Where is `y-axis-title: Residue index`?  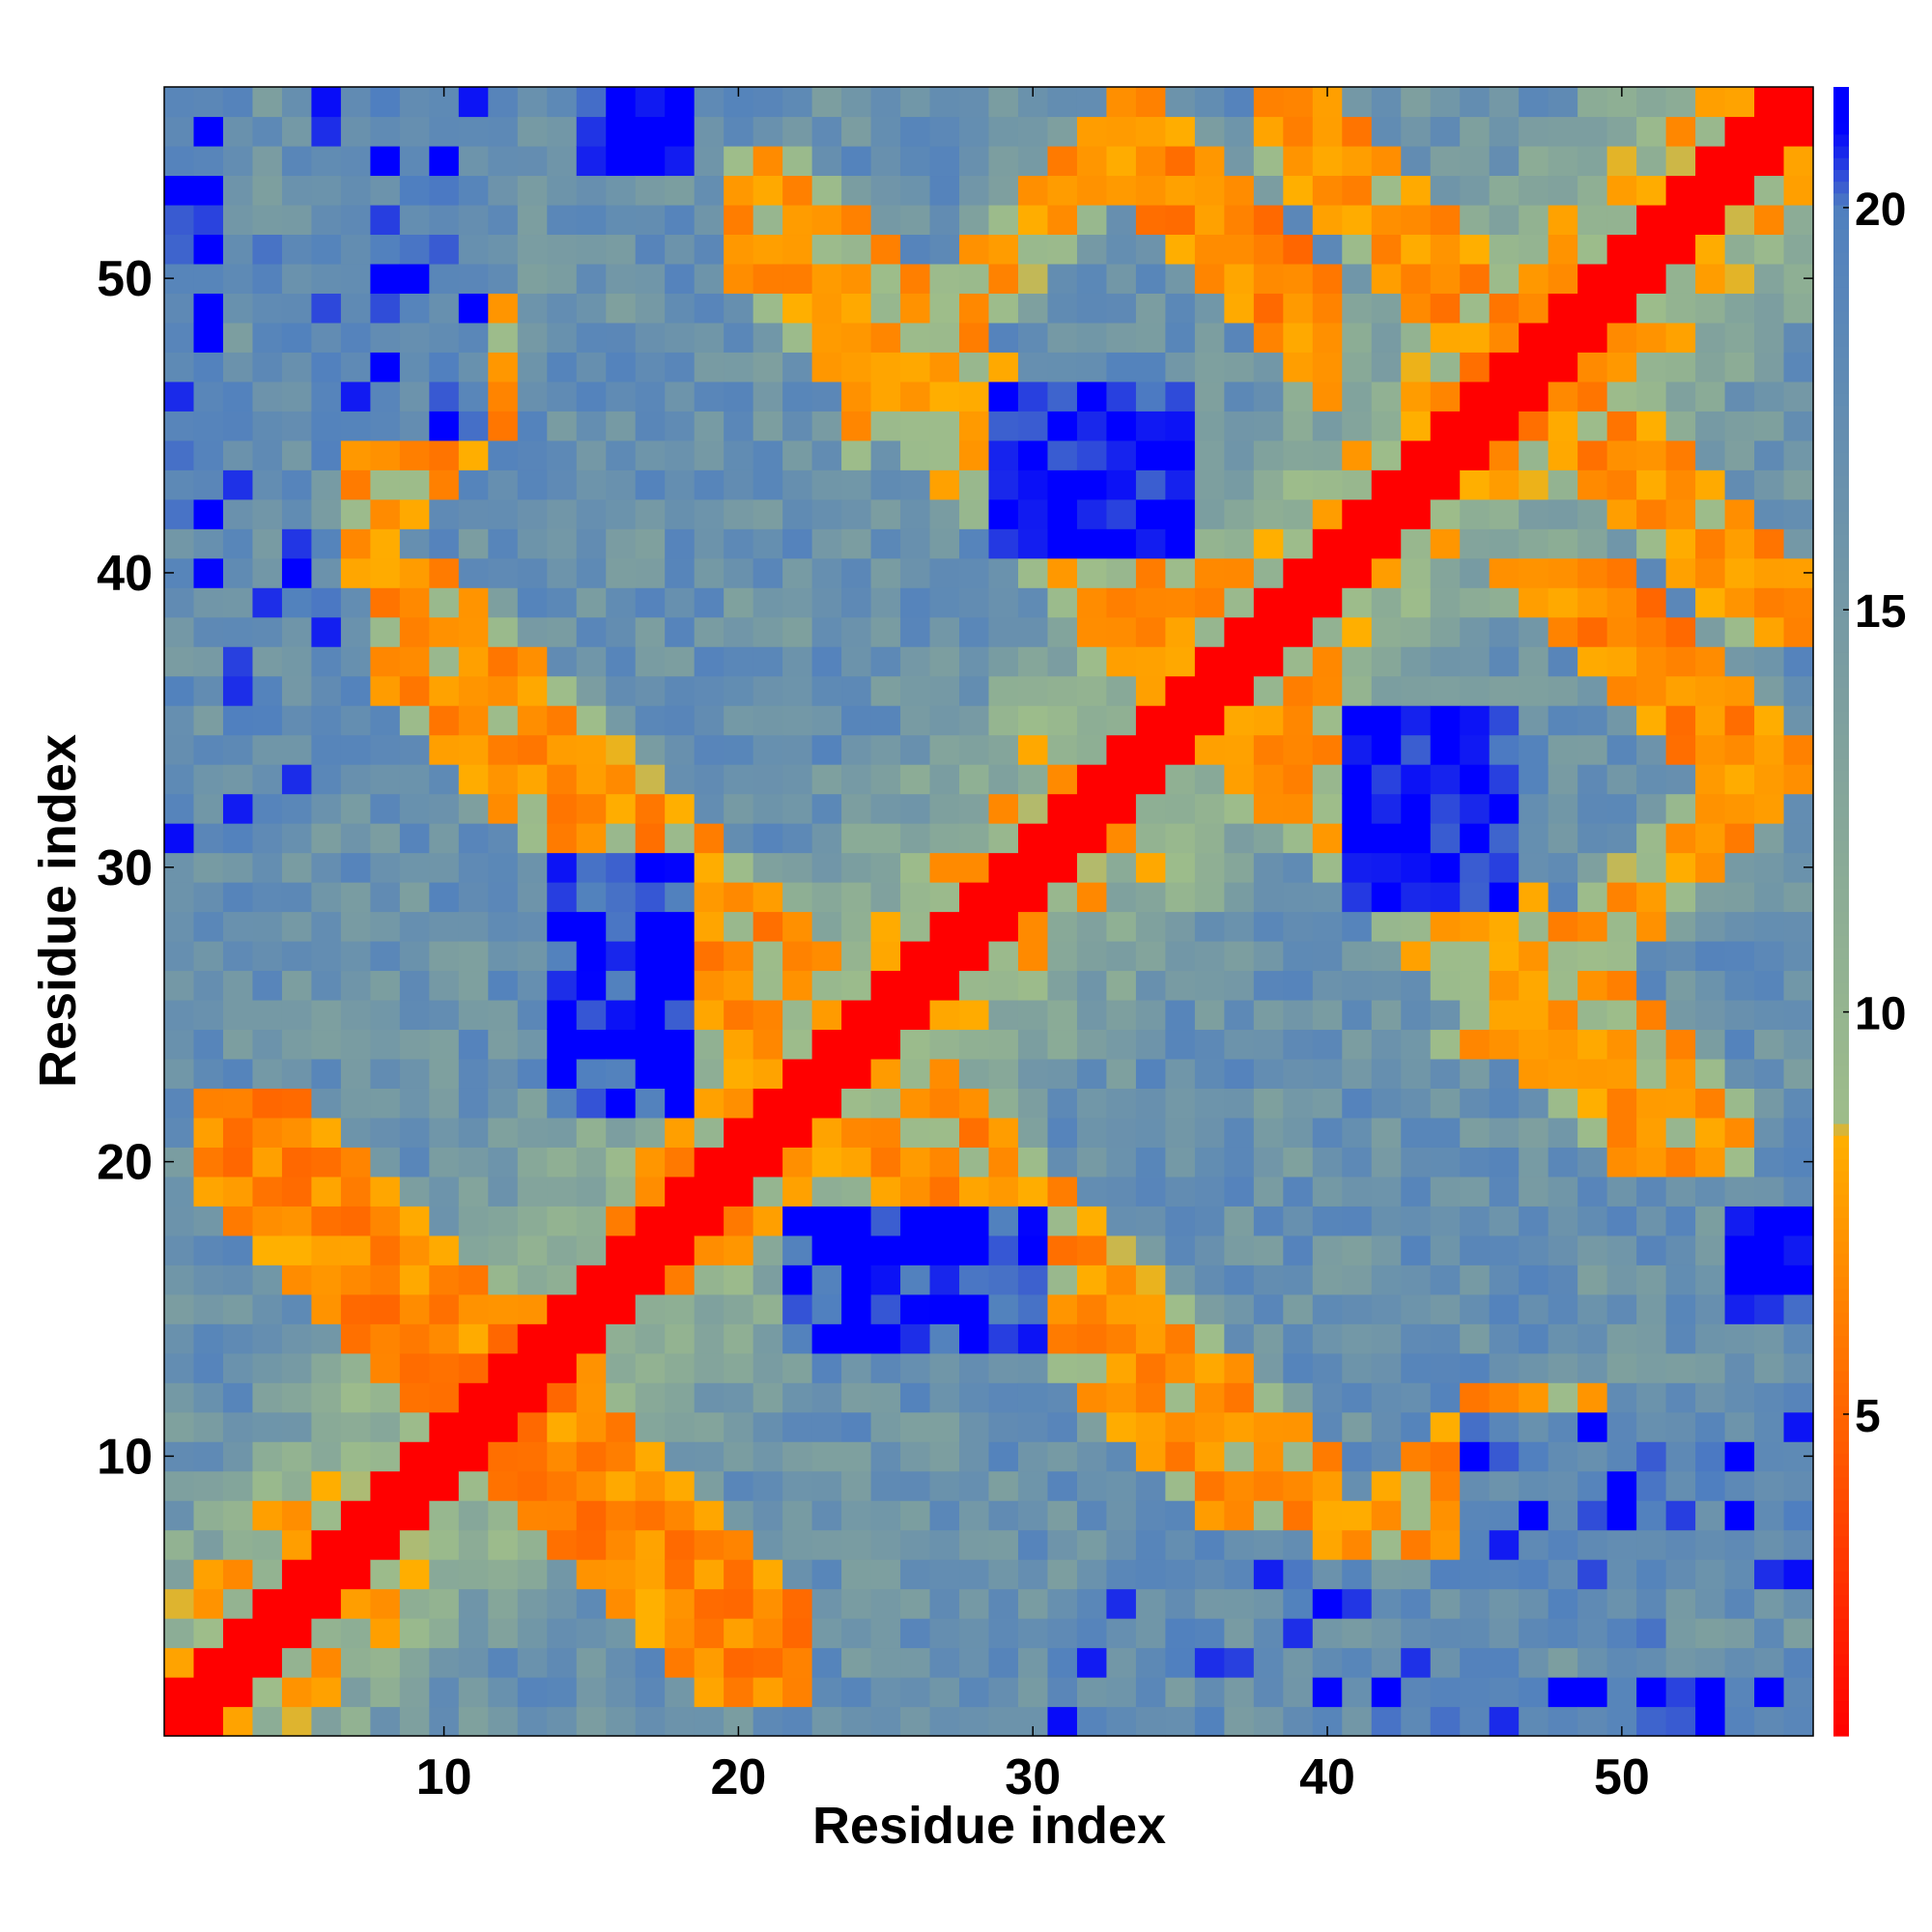
y-axis-title: Residue index is located at coordinates (58, 911).